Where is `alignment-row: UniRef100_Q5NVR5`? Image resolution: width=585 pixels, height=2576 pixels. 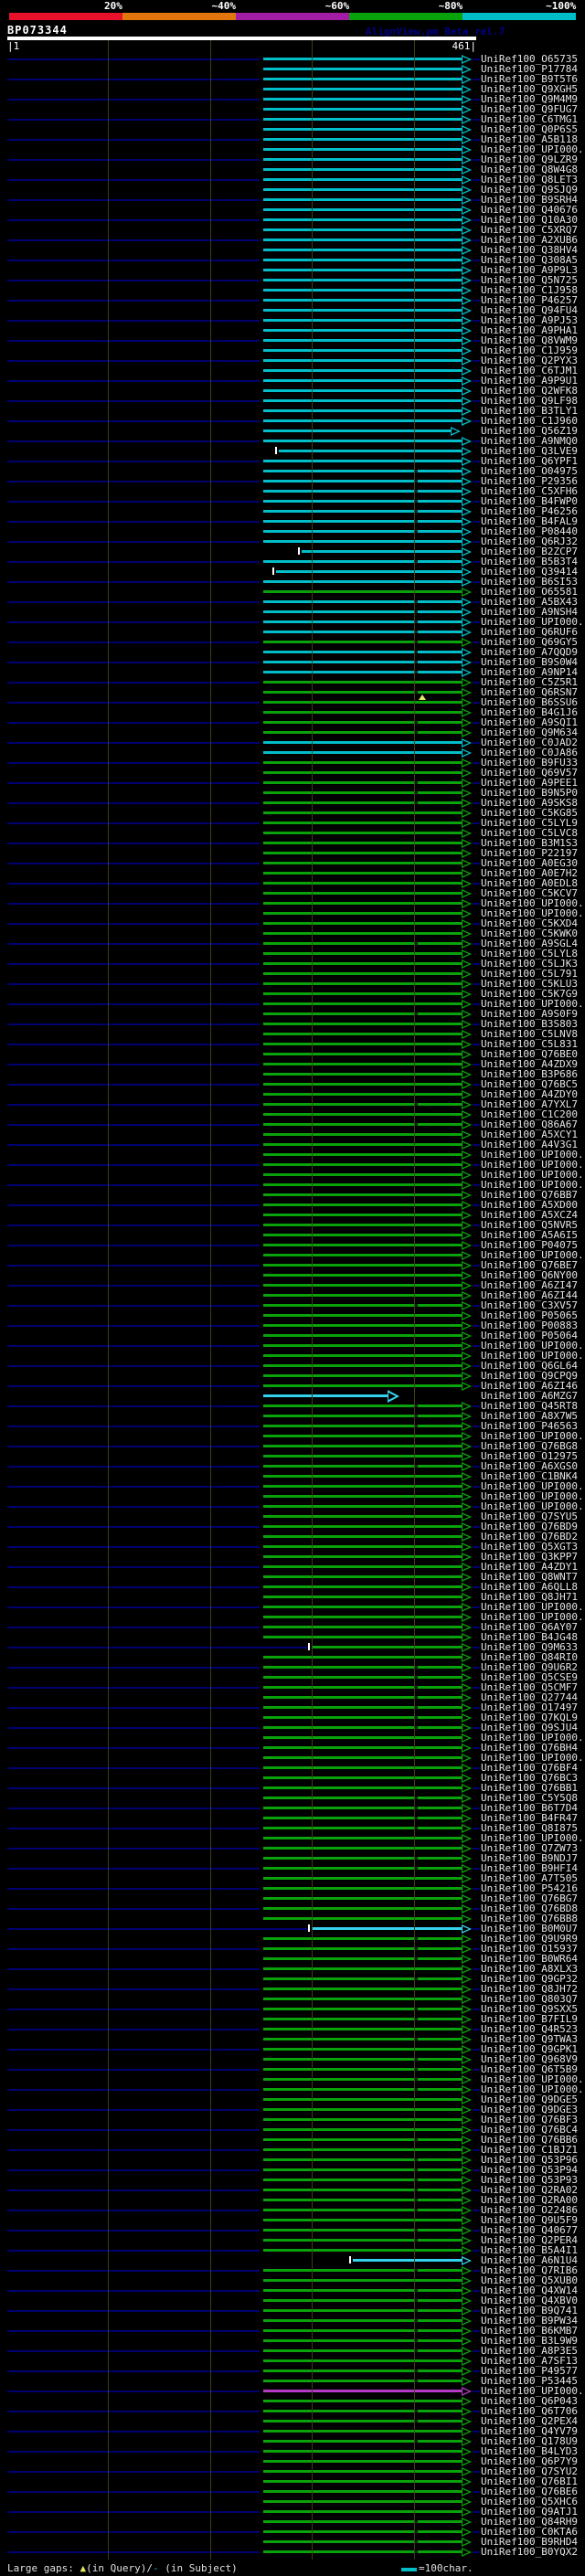 alignment-row: UniRef100_Q5NVR5 is located at coordinates (293, 1225).